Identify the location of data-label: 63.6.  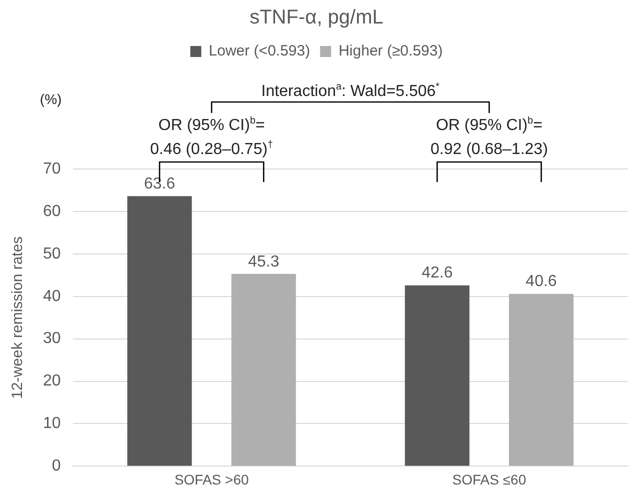
(160, 184).